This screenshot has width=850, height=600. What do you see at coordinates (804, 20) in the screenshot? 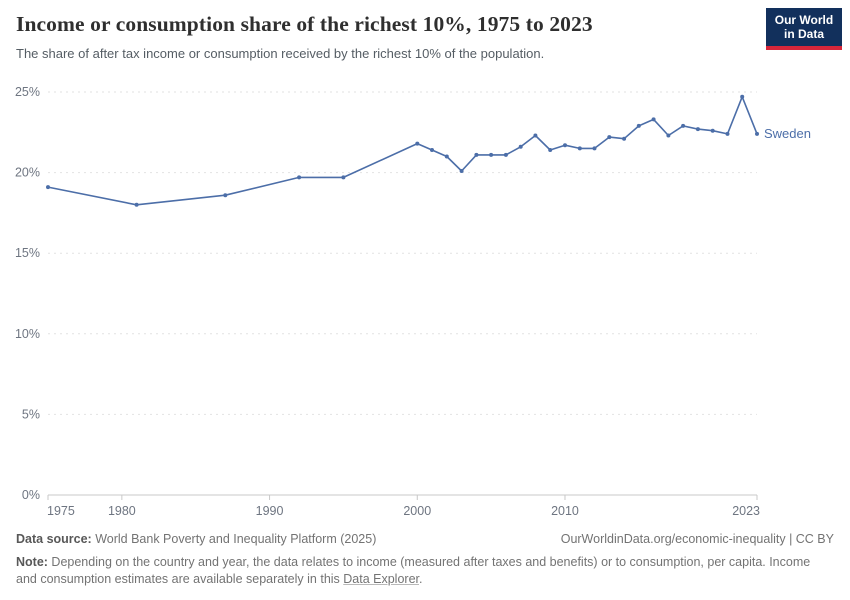
I see `owid-logo-line1: Our World` at bounding box center [804, 20].